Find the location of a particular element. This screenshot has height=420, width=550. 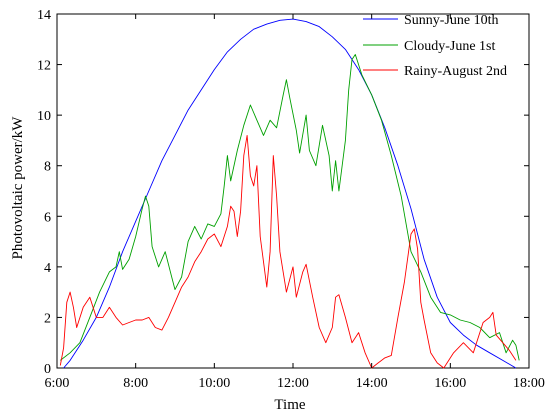

y-axis-title: Photovoltaic power/kW is located at coordinates (18, 188).